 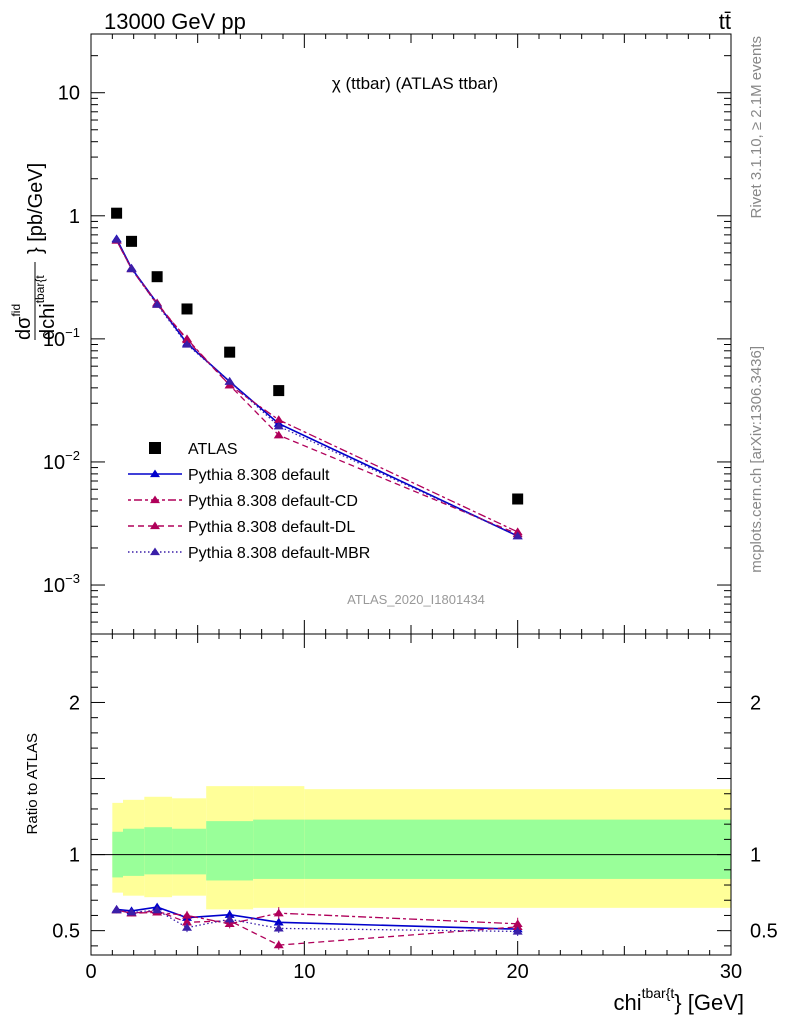 I want to click on y-tick-label: 10⁻², so click(x=61, y=461).